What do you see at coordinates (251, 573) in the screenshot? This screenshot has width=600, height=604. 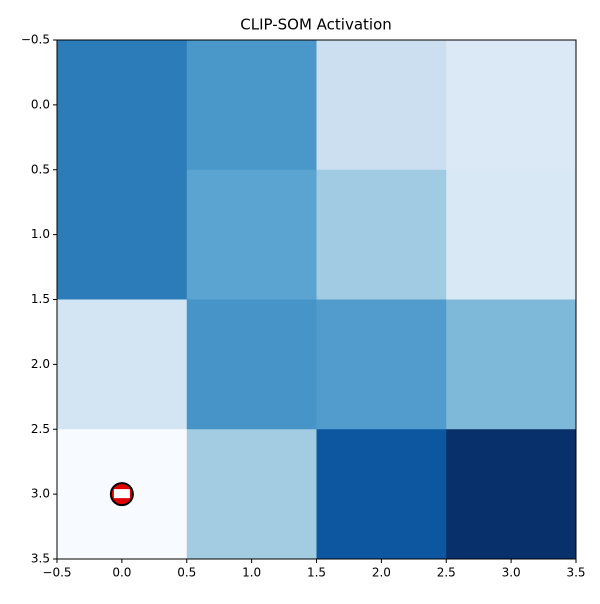 I see `x-tick-label: 1.0` at bounding box center [251, 573].